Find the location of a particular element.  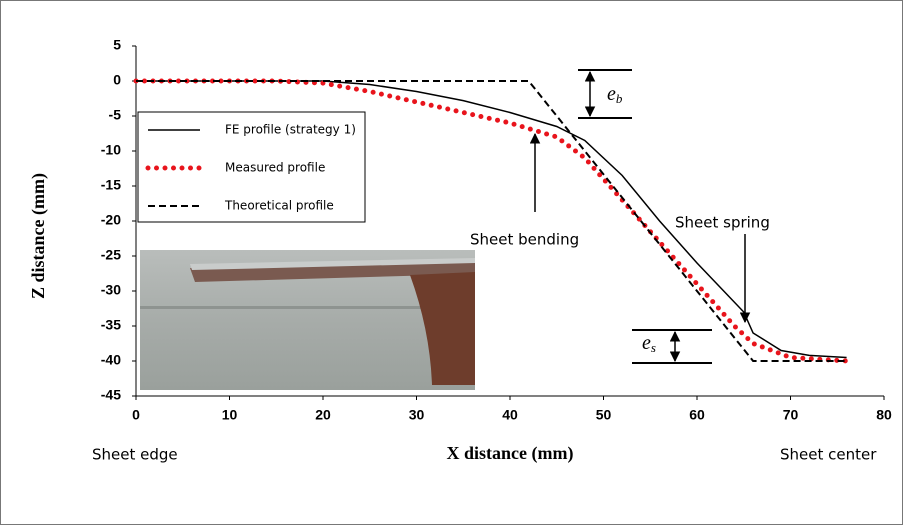

x-tick-label: 10 is located at coordinates (230, 415).